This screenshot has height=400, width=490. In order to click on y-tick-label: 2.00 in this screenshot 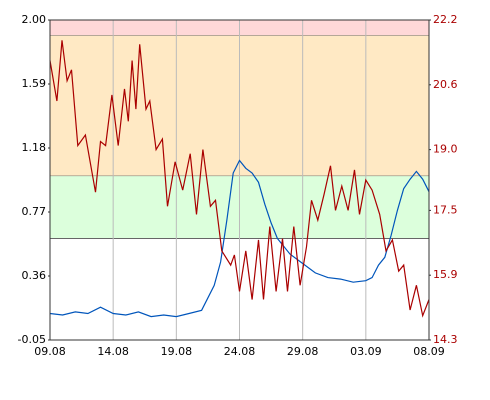, I will do `click(34, 19)`.